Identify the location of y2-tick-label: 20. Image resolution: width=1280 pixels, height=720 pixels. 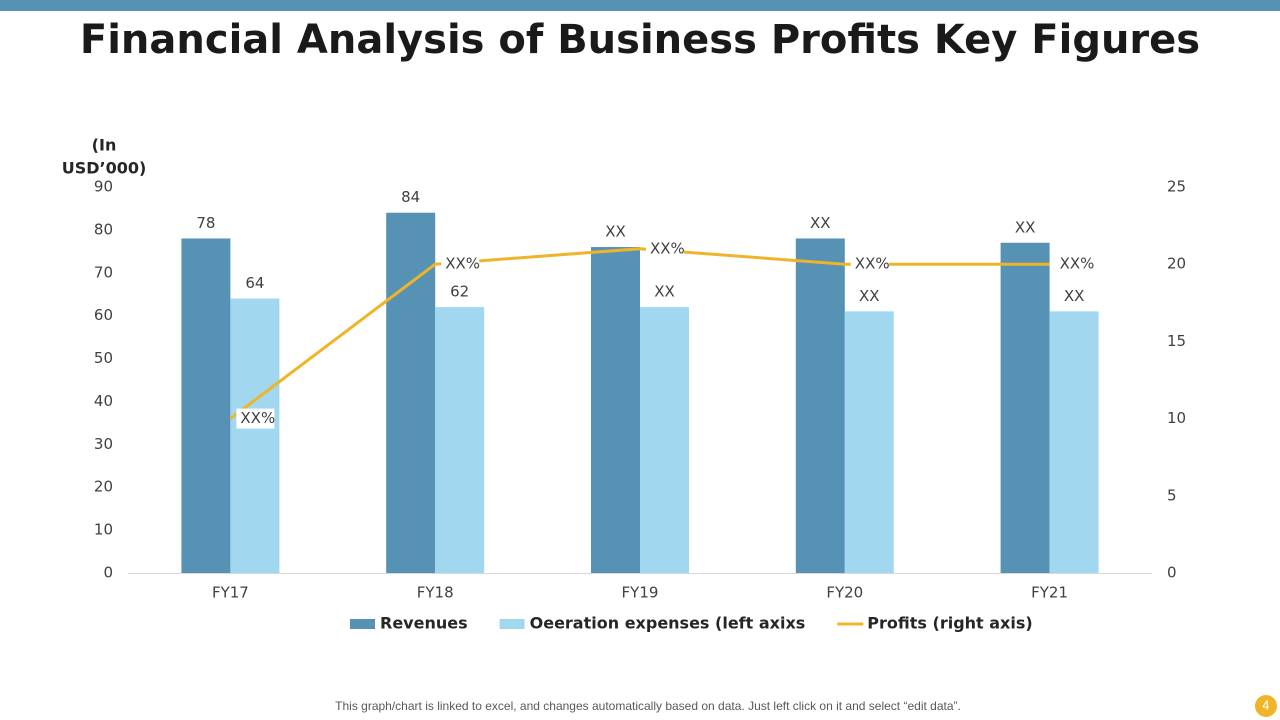
(1176, 264).